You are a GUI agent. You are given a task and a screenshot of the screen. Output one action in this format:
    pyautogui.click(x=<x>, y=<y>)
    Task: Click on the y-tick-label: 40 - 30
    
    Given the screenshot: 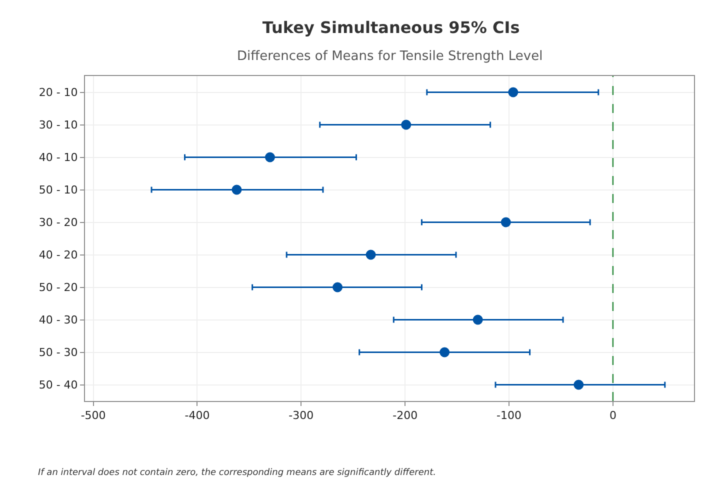 What is the action you would take?
    pyautogui.click(x=58, y=320)
    